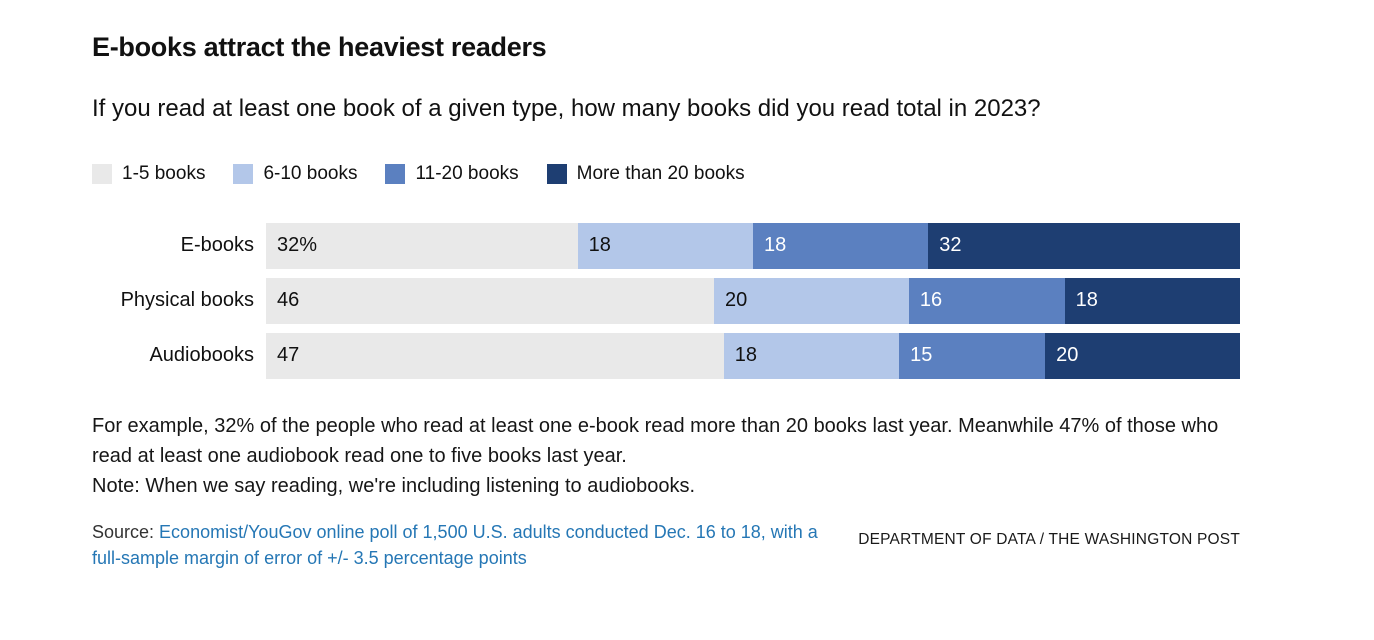 This screenshot has width=1374, height=640. I want to click on legend-item: 1-5 books, so click(148, 174).